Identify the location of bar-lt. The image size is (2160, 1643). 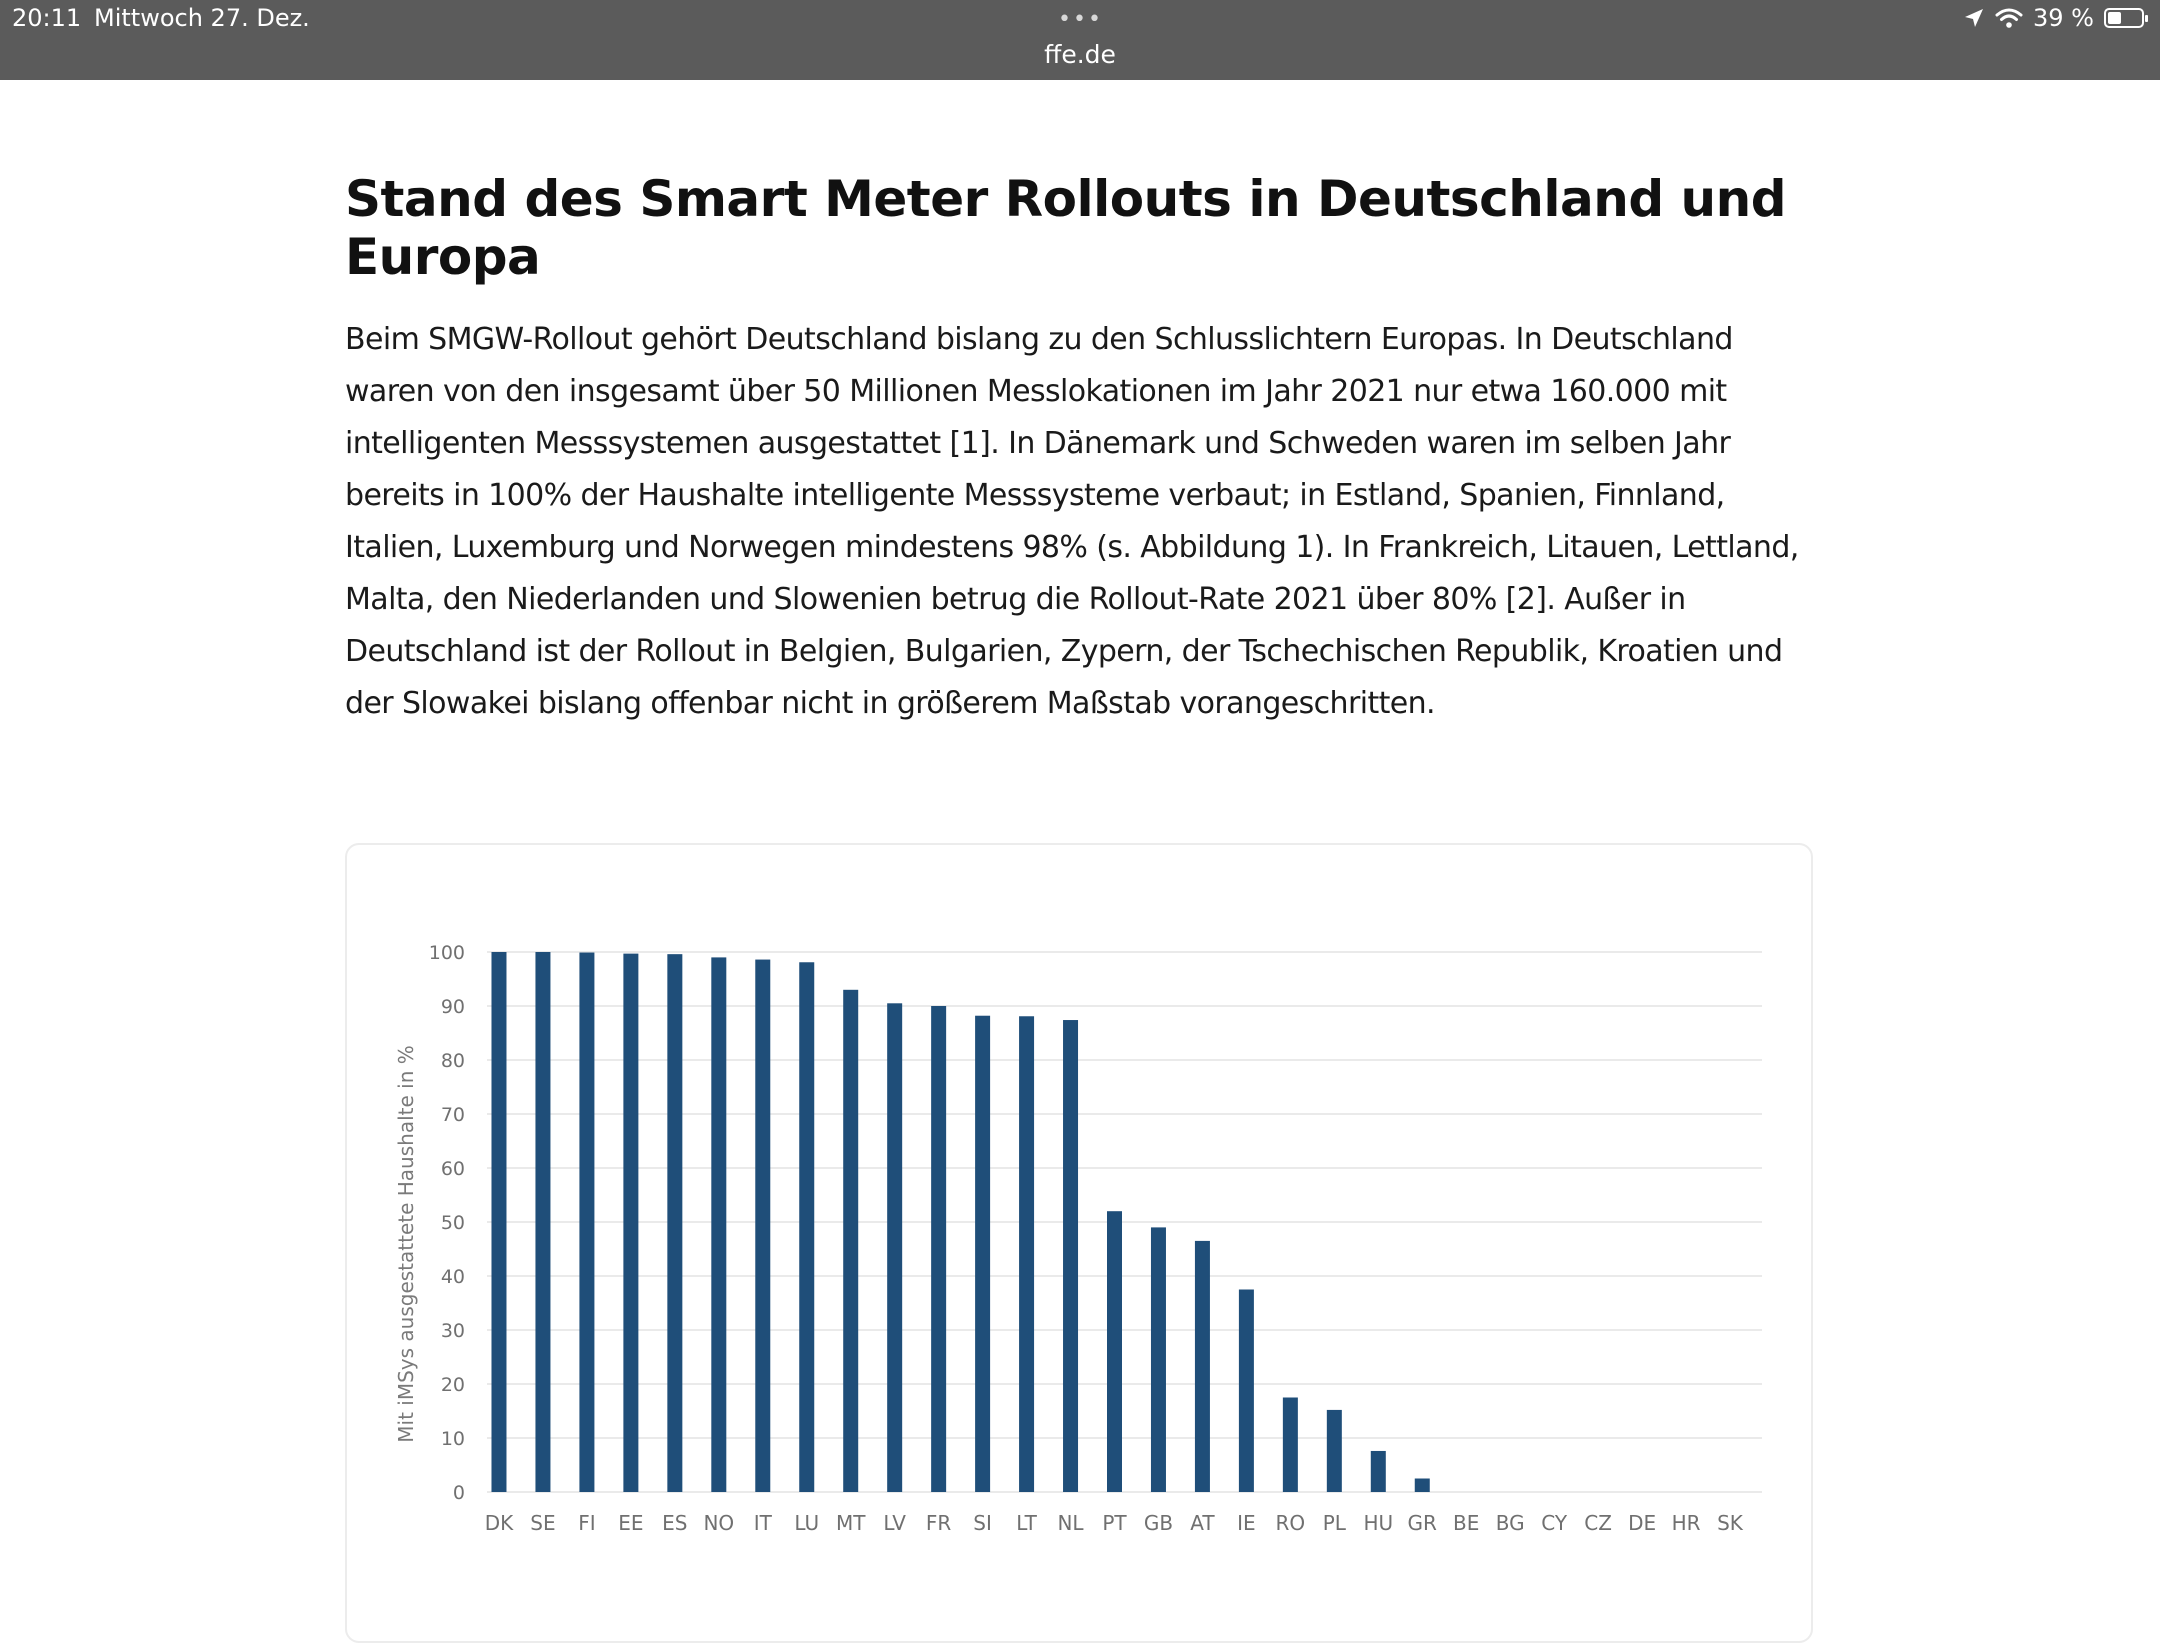
(1027, 1254).